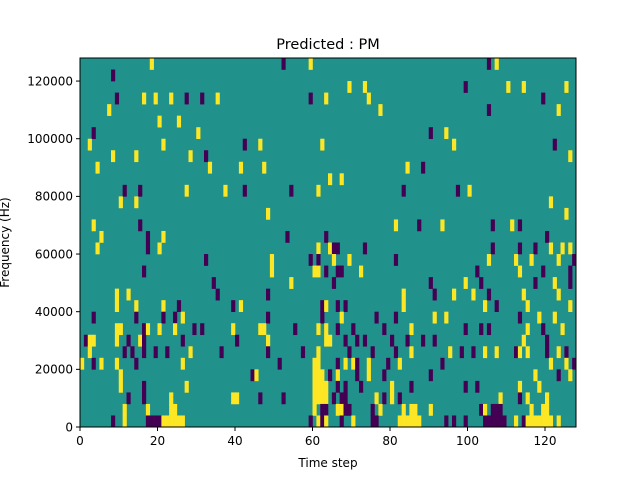 The width and height of the screenshot is (640, 480). Describe the element at coordinates (69, 427) in the screenshot. I see `y-tick-label: 0` at that location.